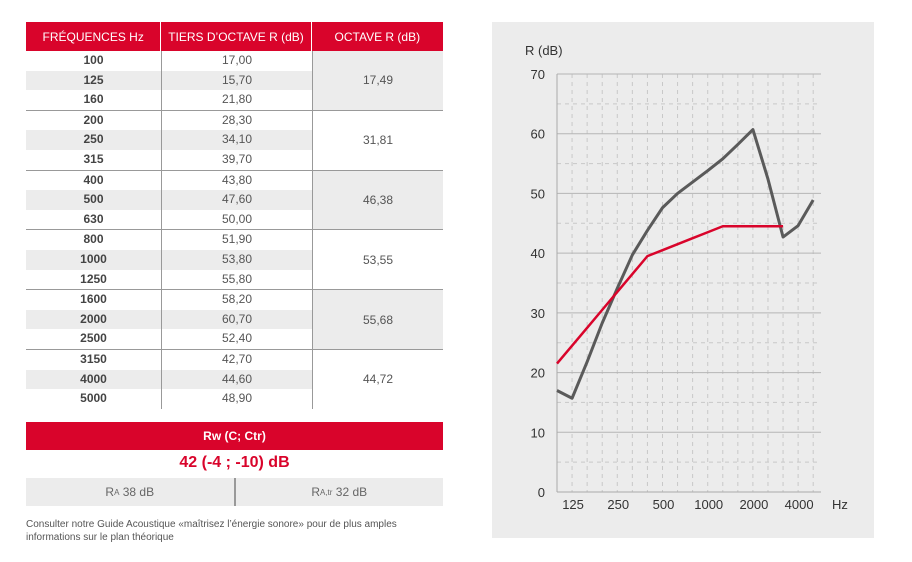  I want to click on table-row: 400 43,80, so click(169, 180).